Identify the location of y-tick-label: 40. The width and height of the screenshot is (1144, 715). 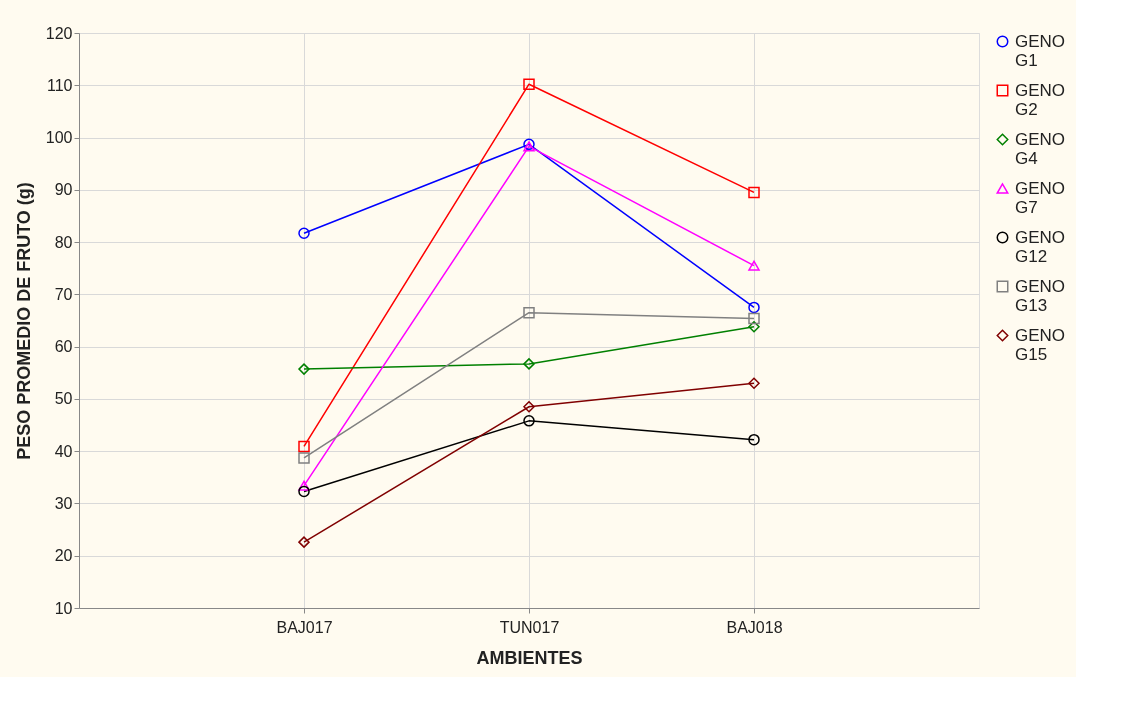
(63, 451).